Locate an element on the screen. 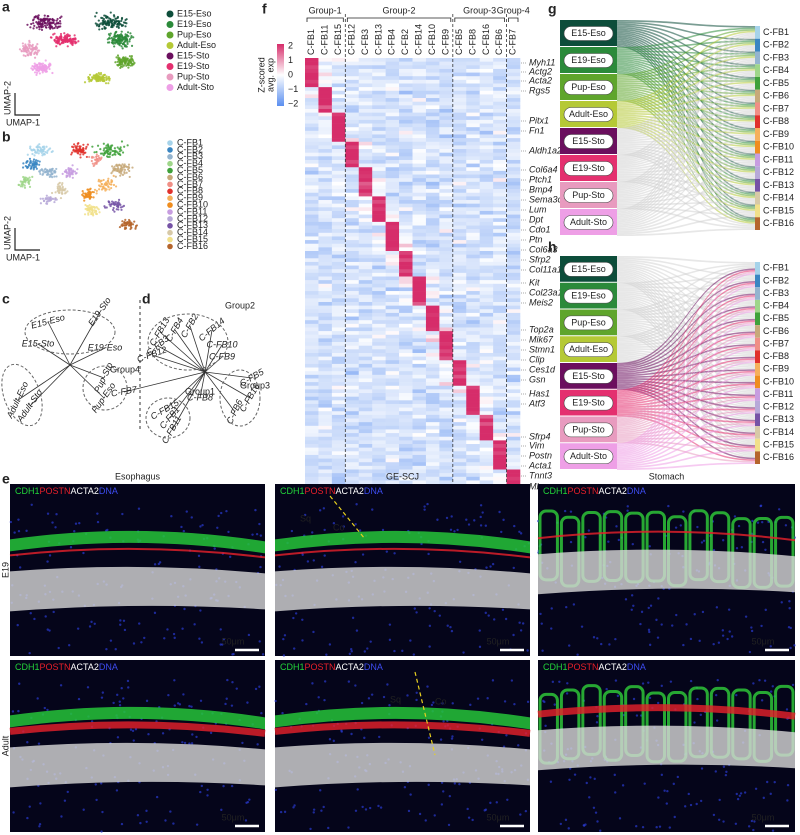  gene-label: Clip is located at coordinates (537, 359).